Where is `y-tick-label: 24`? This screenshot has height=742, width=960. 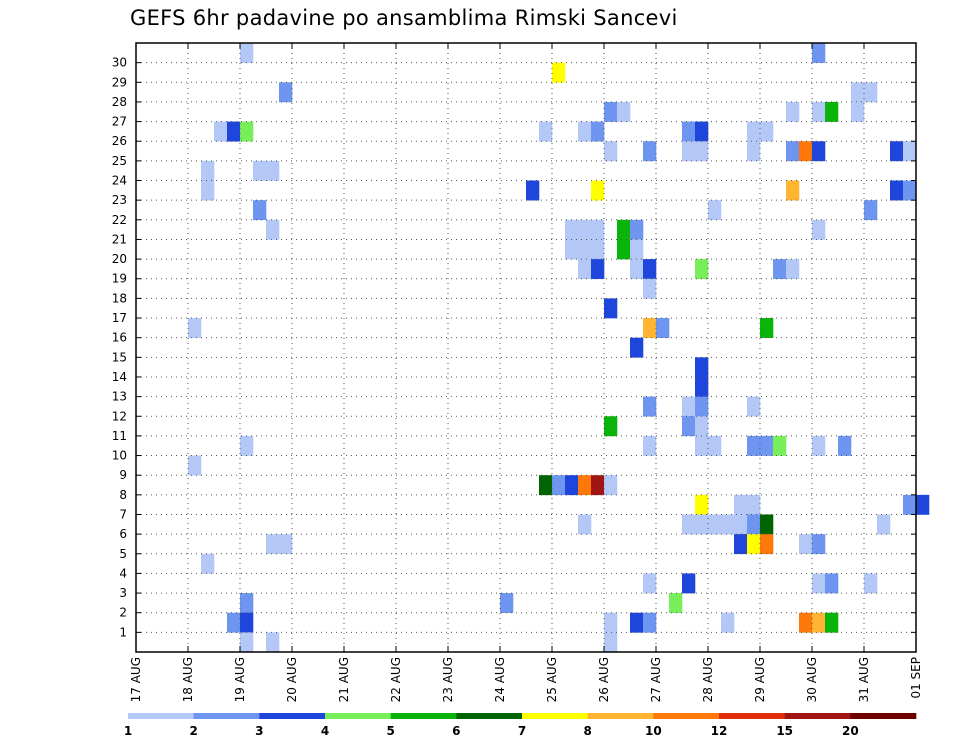 y-tick-label: 24 is located at coordinates (119, 181).